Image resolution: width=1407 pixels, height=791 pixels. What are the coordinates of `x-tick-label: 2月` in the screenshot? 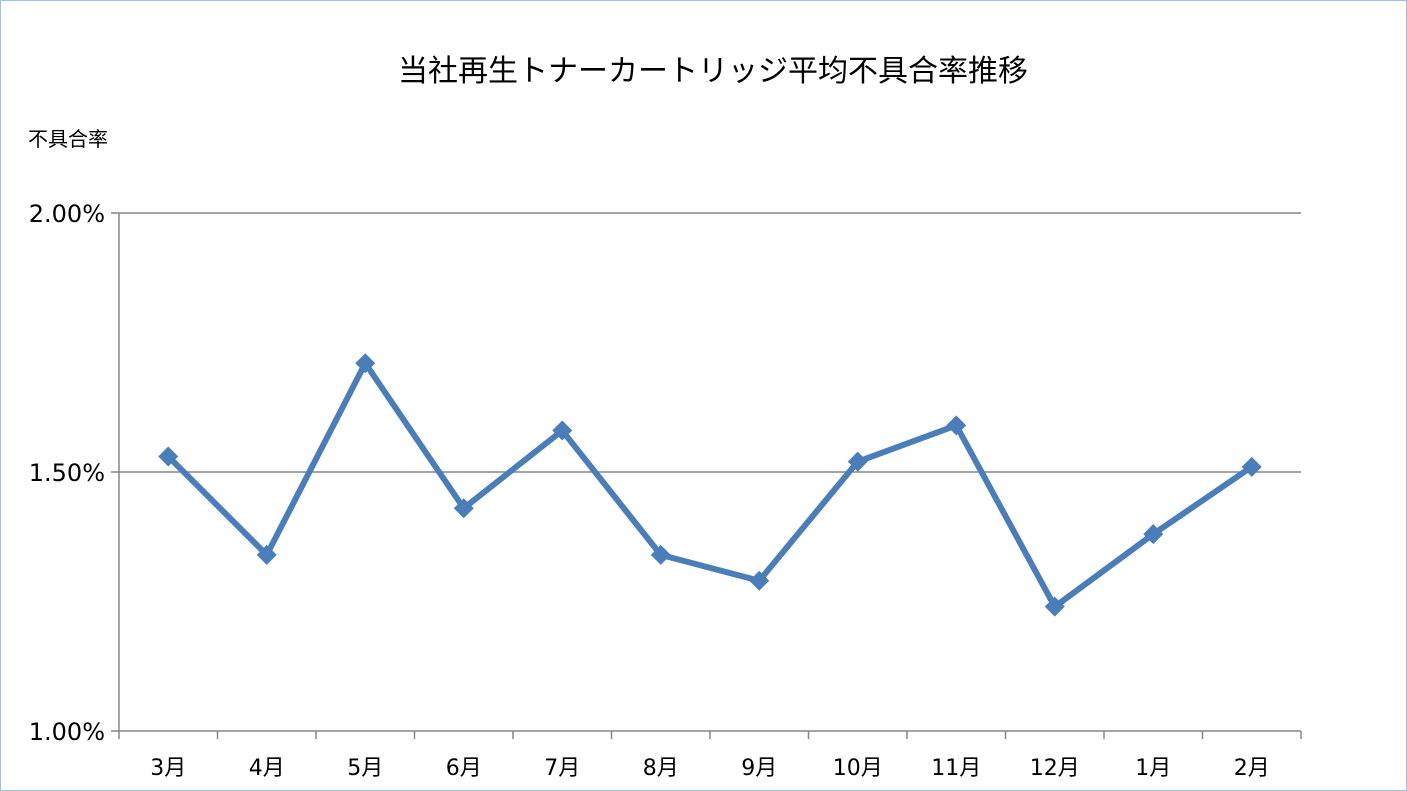 It's located at (1252, 768).